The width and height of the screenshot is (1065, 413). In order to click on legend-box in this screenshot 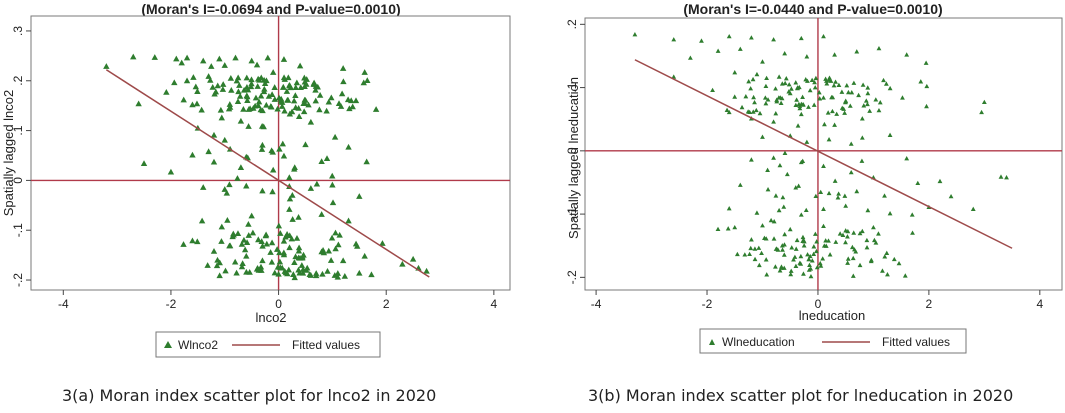, I will do `click(833, 341)`.